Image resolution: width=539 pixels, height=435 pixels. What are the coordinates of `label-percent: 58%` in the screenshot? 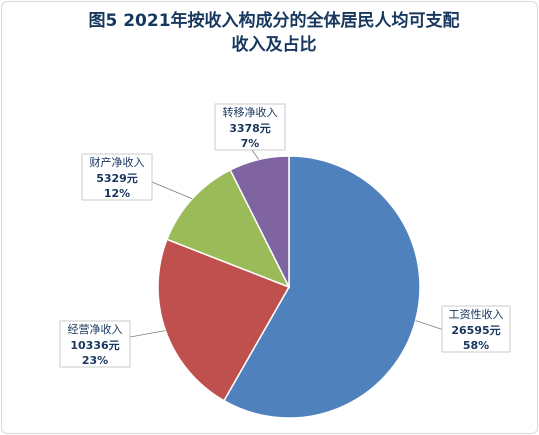 It's located at (476, 345).